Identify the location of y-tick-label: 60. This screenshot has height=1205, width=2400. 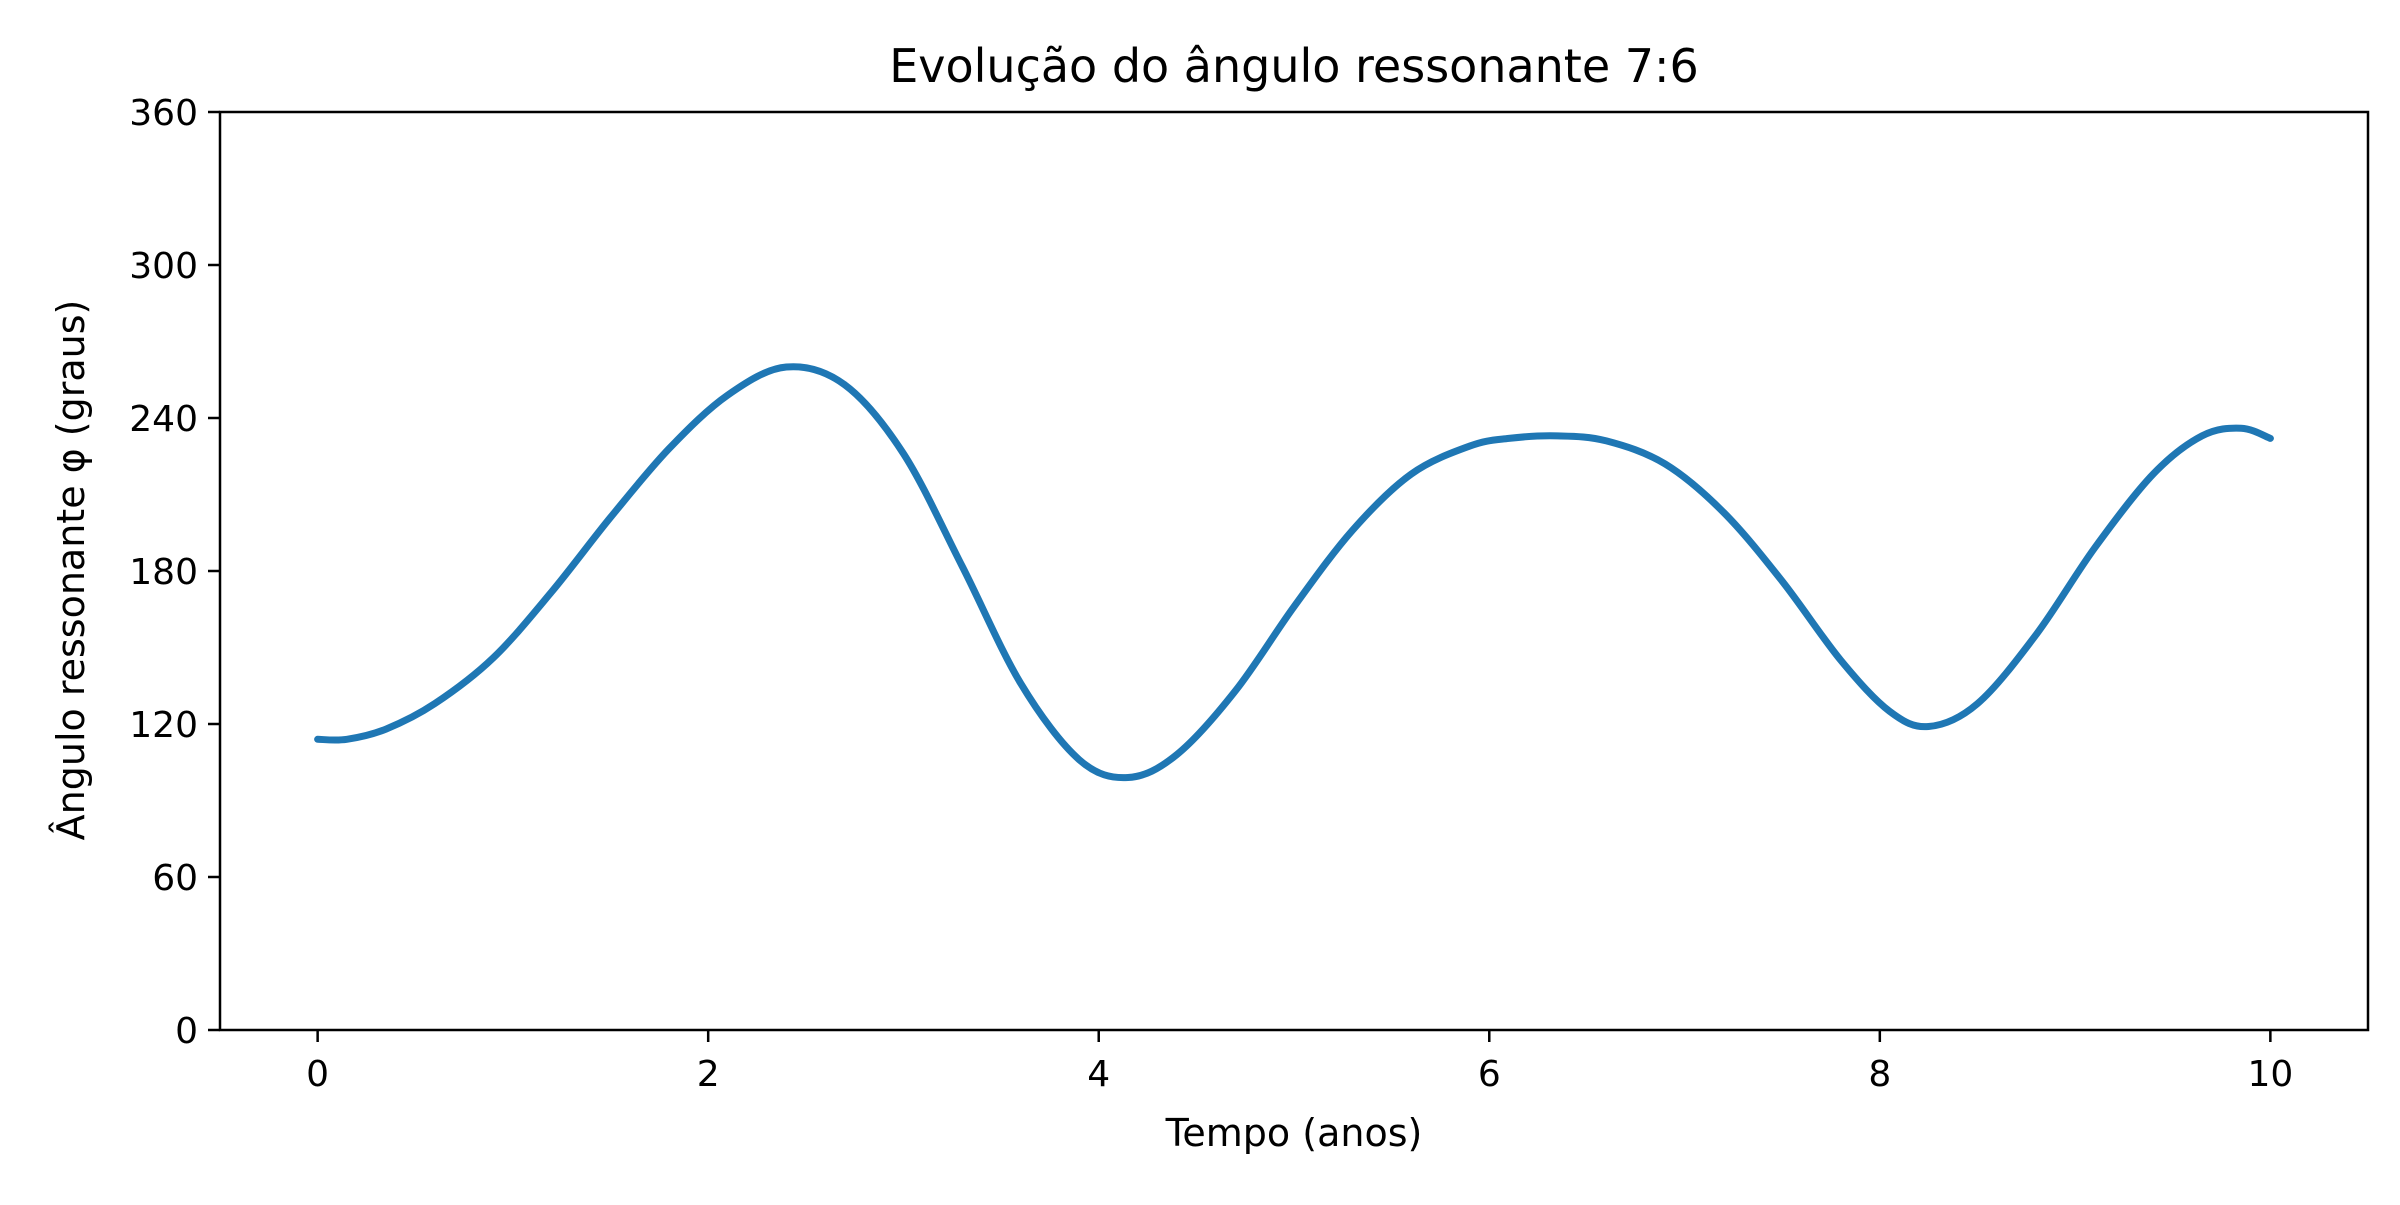
(175, 878).